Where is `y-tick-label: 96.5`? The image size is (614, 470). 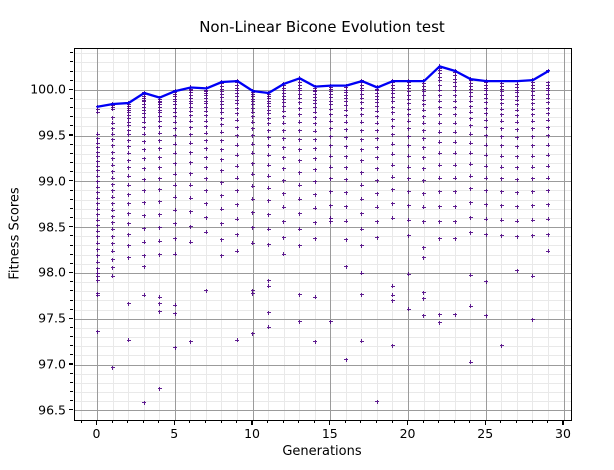 y-tick-label: 96.5 is located at coordinates (52, 410).